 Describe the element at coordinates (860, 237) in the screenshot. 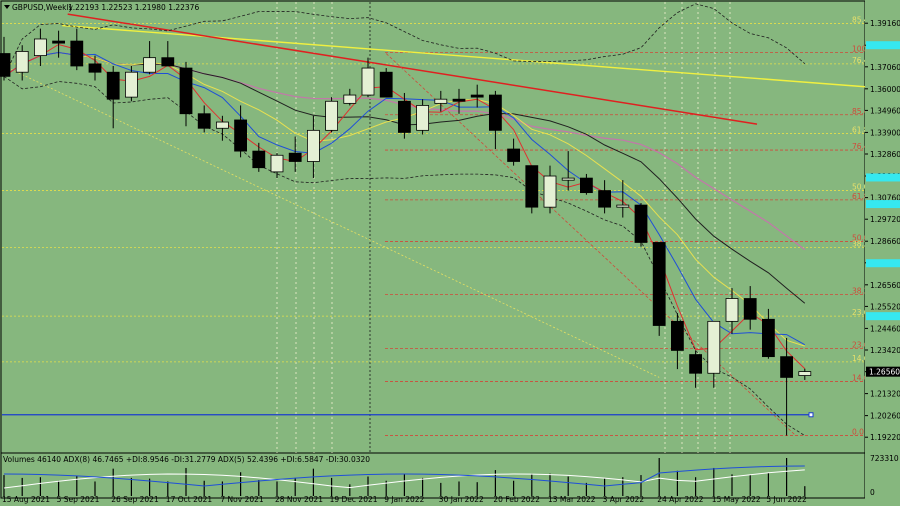

I see `fib-label-red: 50.0` at that location.